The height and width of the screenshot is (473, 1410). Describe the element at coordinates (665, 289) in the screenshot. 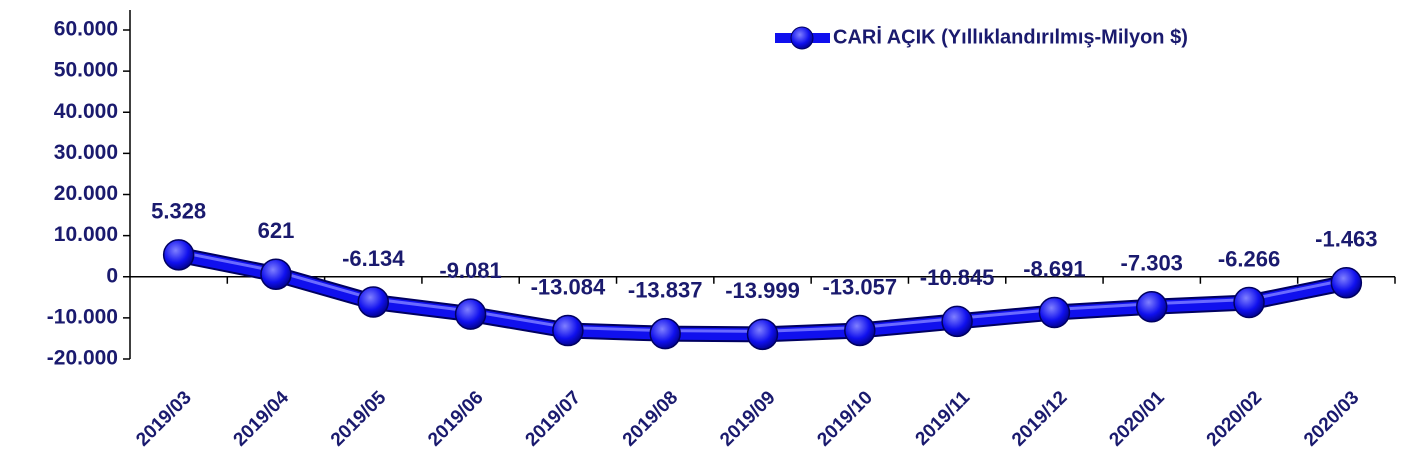

I see `value-label: -13.837` at that location.